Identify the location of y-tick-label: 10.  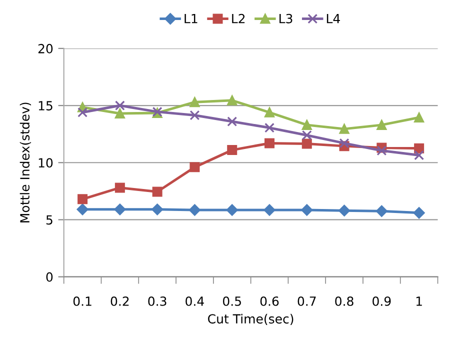
(45, 163).